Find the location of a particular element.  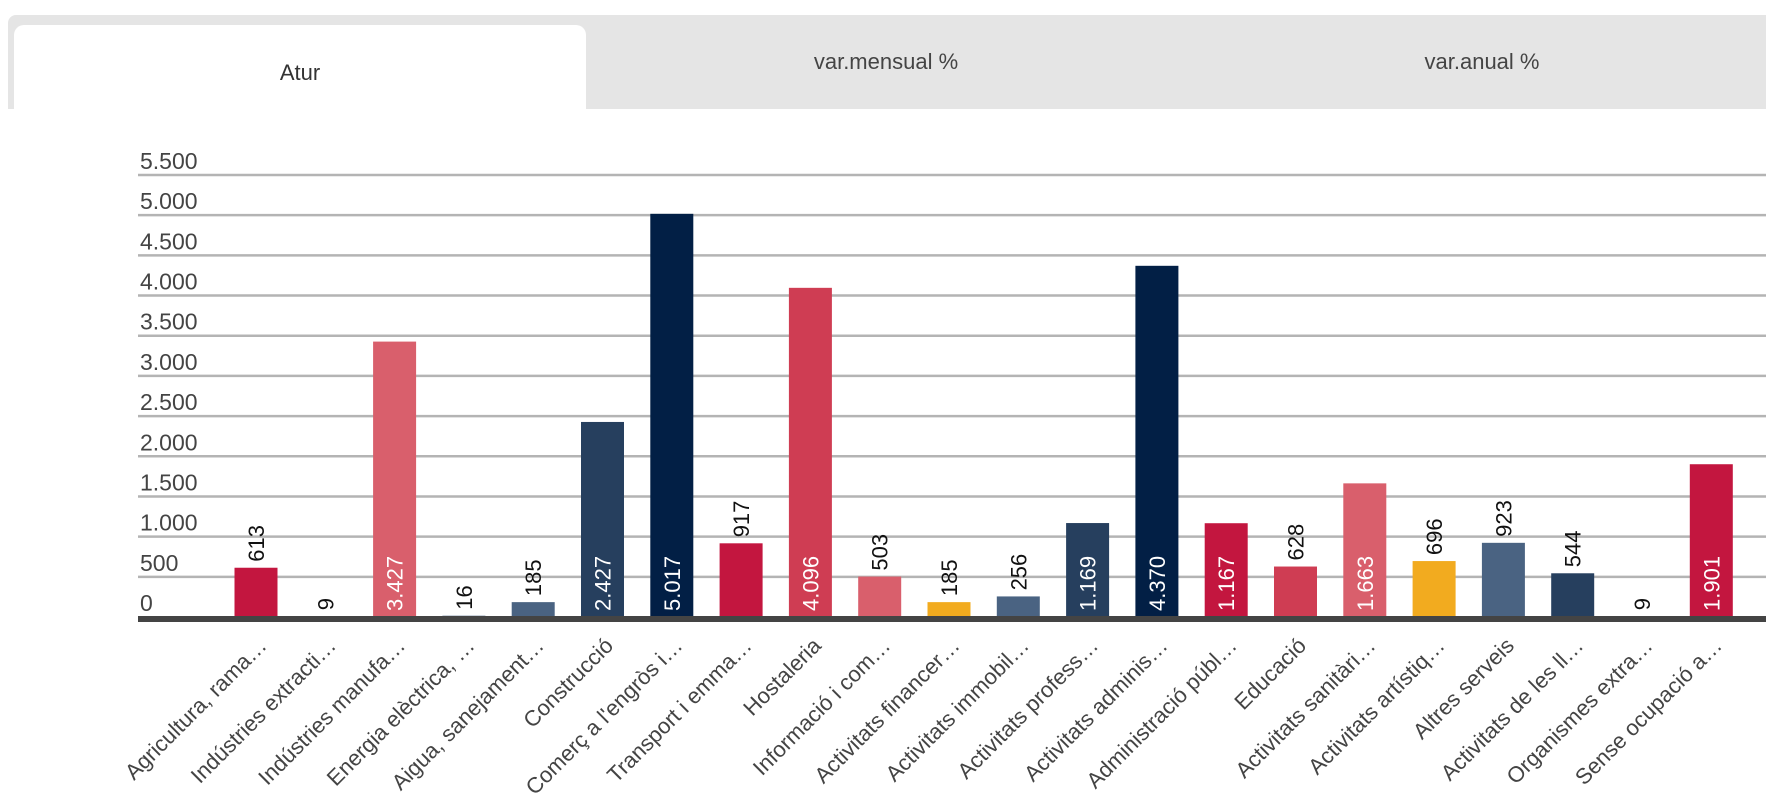

bar-value-label: 4.370 is located at coordinates (1157, 583).